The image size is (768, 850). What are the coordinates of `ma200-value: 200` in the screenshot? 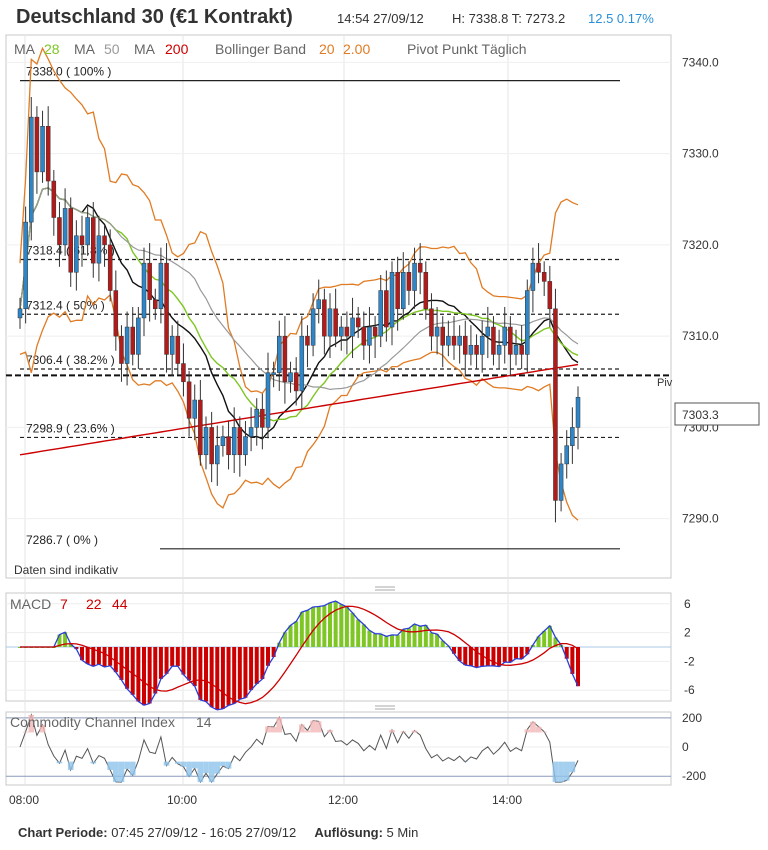 It's located at (177, 49).